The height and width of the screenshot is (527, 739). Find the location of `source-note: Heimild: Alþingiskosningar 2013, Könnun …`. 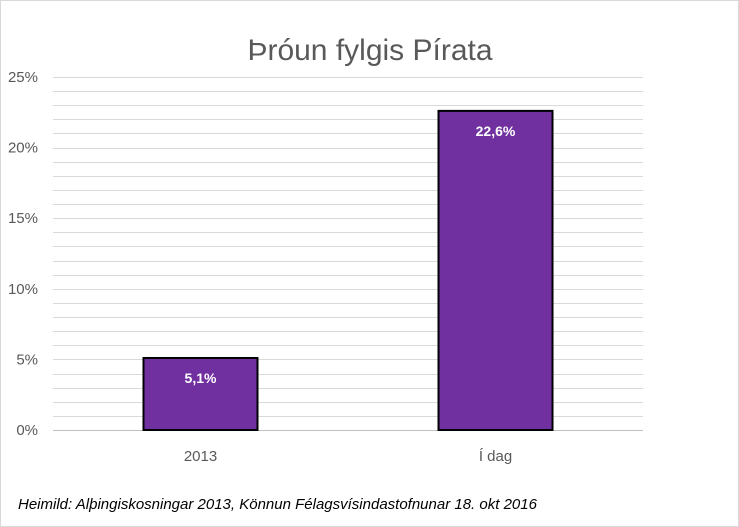

source-note: Heimild: Alþingiskosningar 2013, Könnun … is located at coordinates (277, 504).